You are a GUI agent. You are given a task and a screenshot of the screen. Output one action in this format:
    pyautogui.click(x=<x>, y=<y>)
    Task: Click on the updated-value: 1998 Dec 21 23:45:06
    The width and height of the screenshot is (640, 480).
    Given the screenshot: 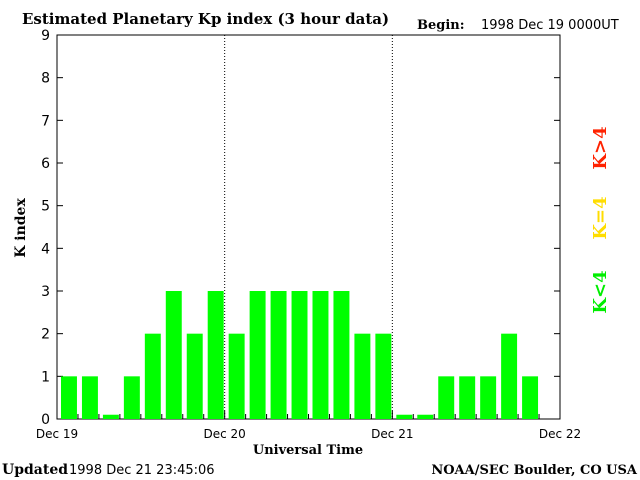 What is the action you would take?
    pyautogui.click(x=142, y=470)
    